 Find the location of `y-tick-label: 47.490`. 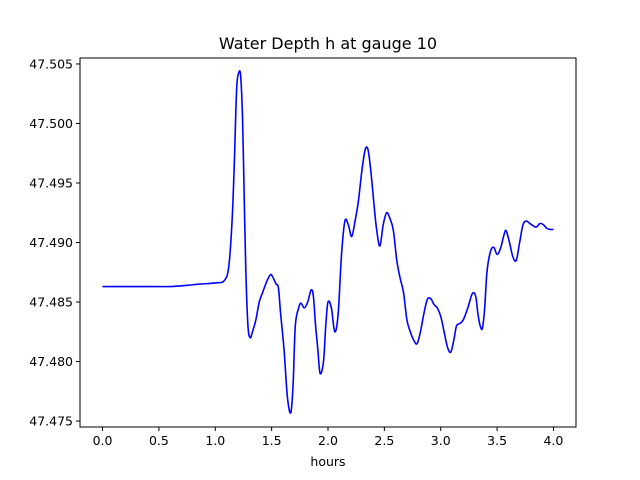

y-tick-label: 47.490 is located at coordinates (51, 242).